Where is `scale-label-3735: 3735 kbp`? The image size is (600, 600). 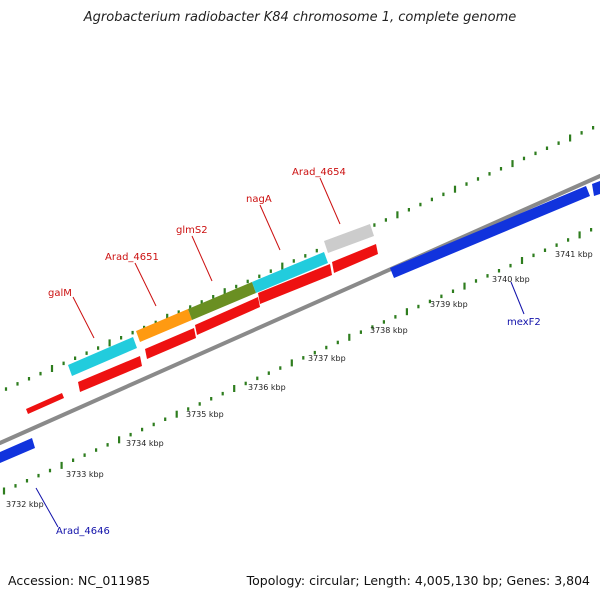
scale-label-3735: 3735 kbp is located at coordinates (205, 414).